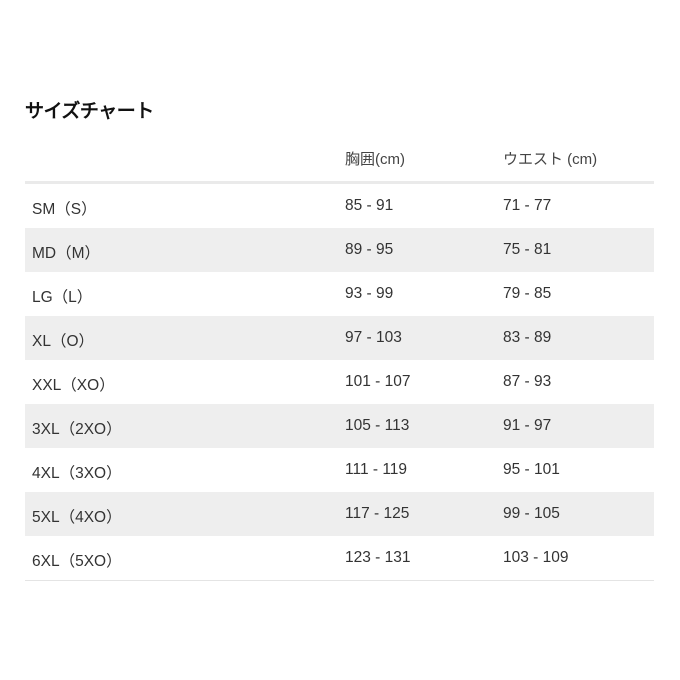 The image size is (680, 680). What do you see at coordinates (63, 341) in the screenshot?
I see `cell-size: XL（O）` at bounding box center [63, 341].